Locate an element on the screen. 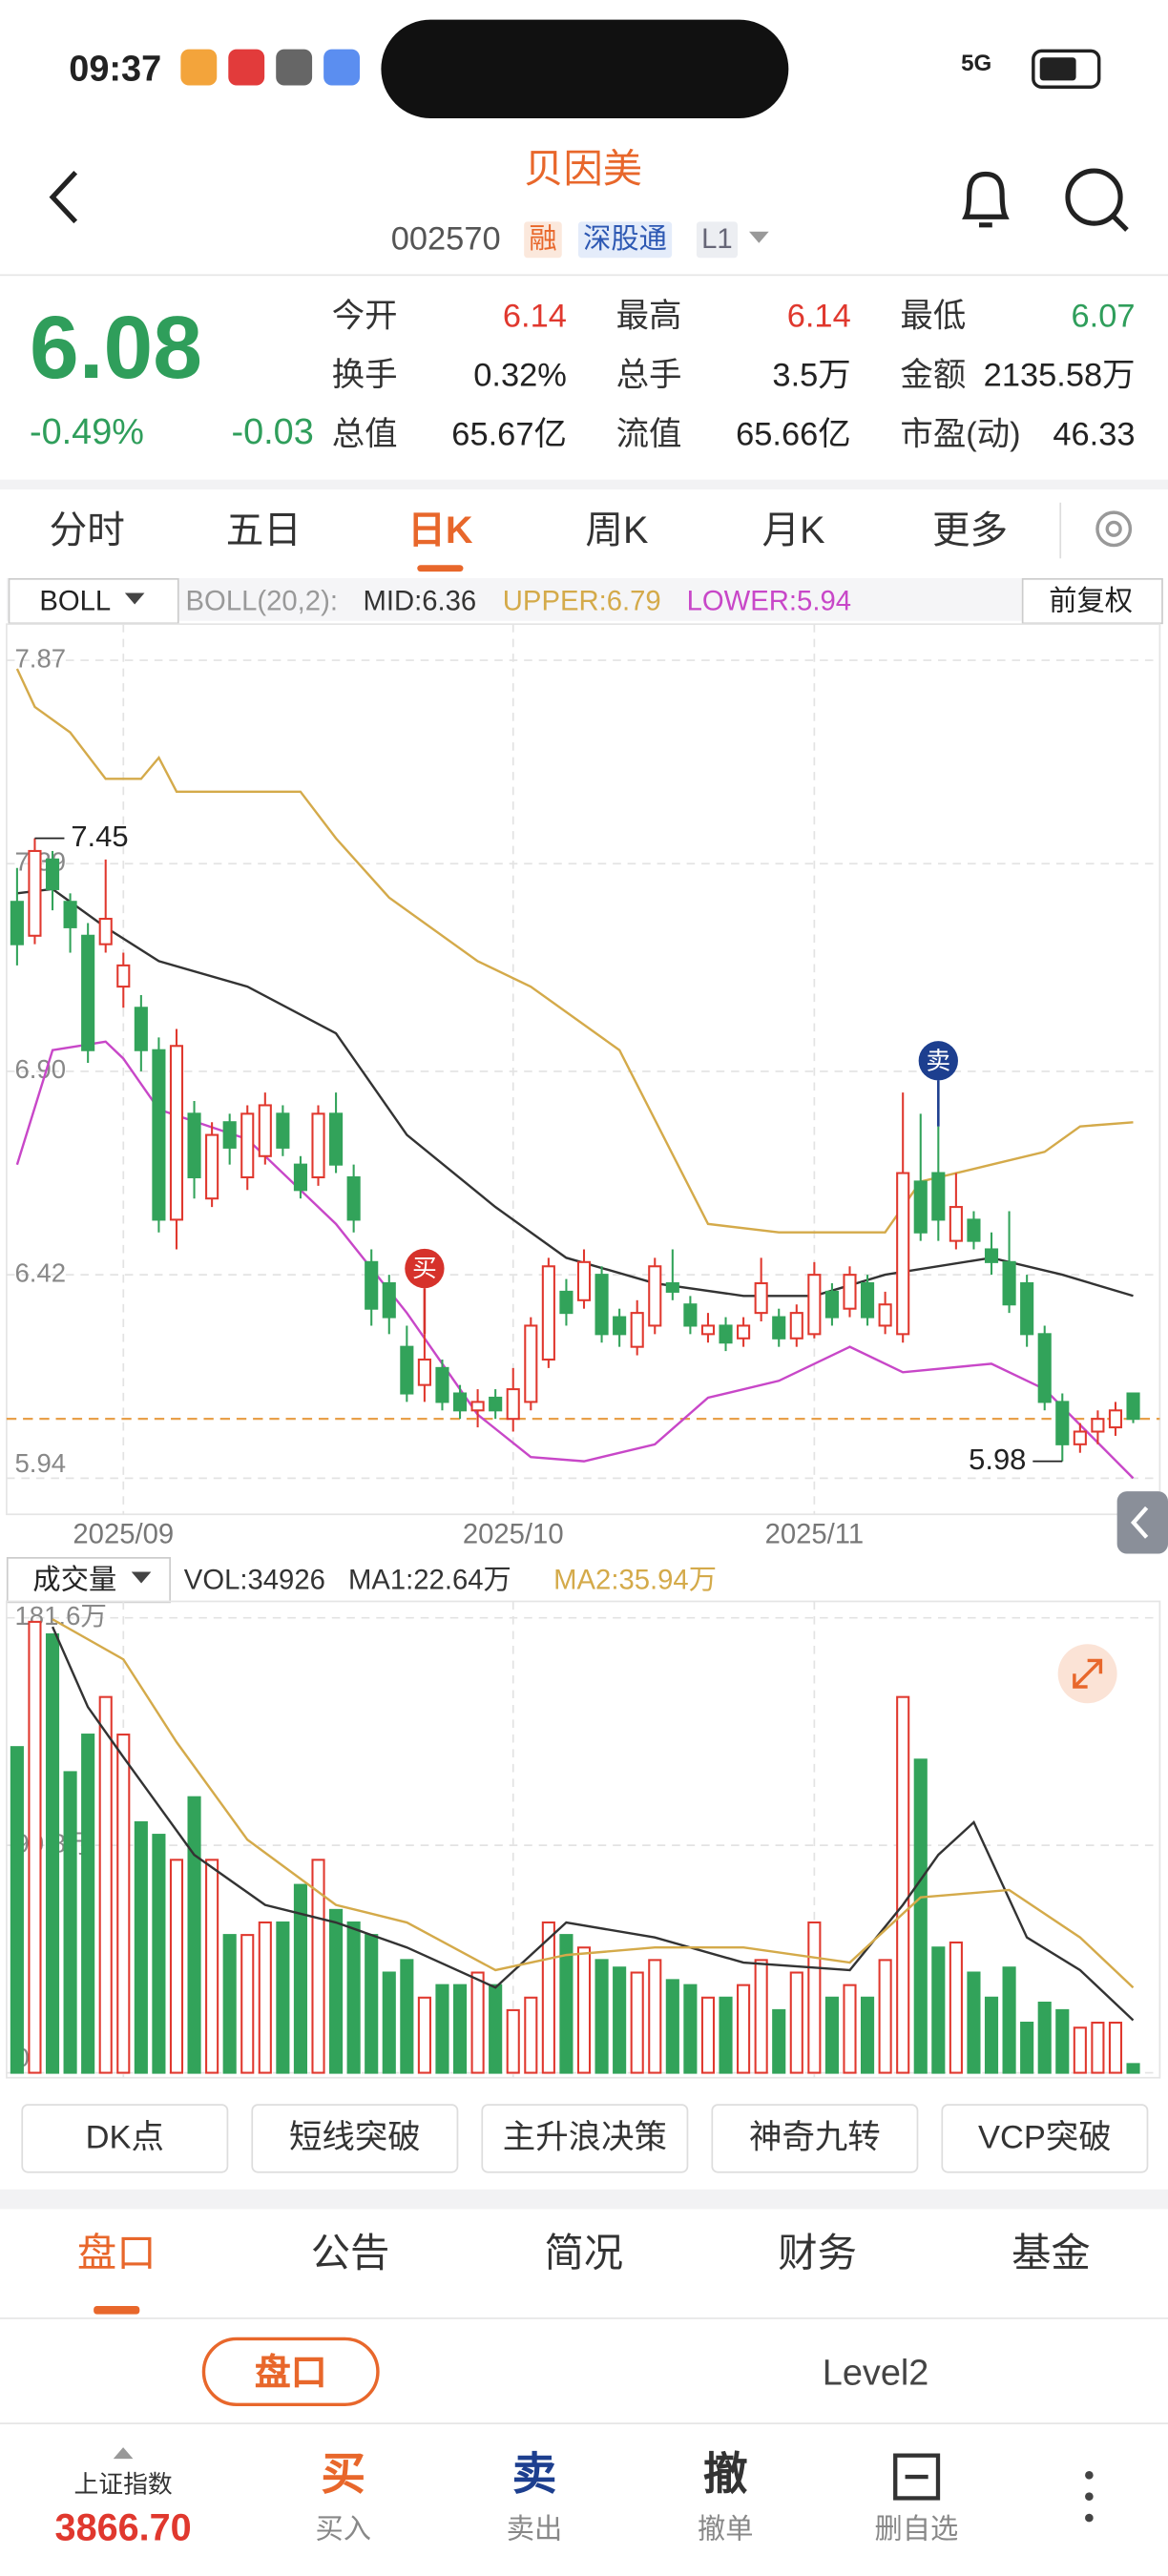 This screenshot has width=1168, height=2576. action-label: 卖出 is located at coordinates (534, 2529).